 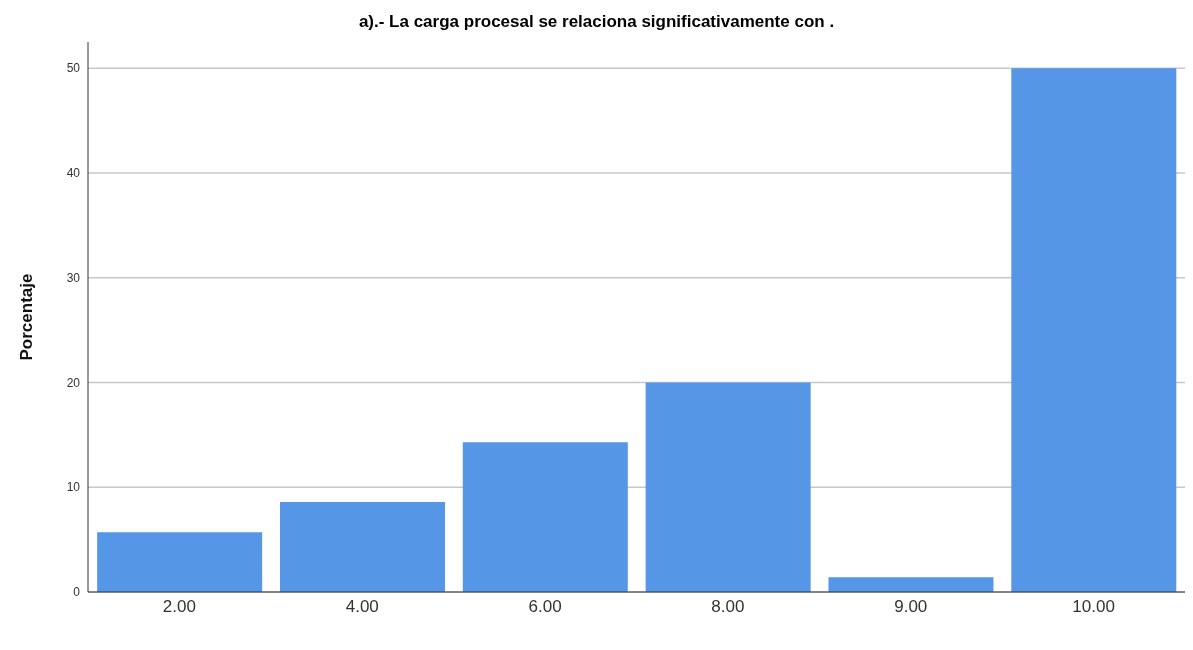 I want to click on x-tick-label: 9.00, so click(x=911, y=607).